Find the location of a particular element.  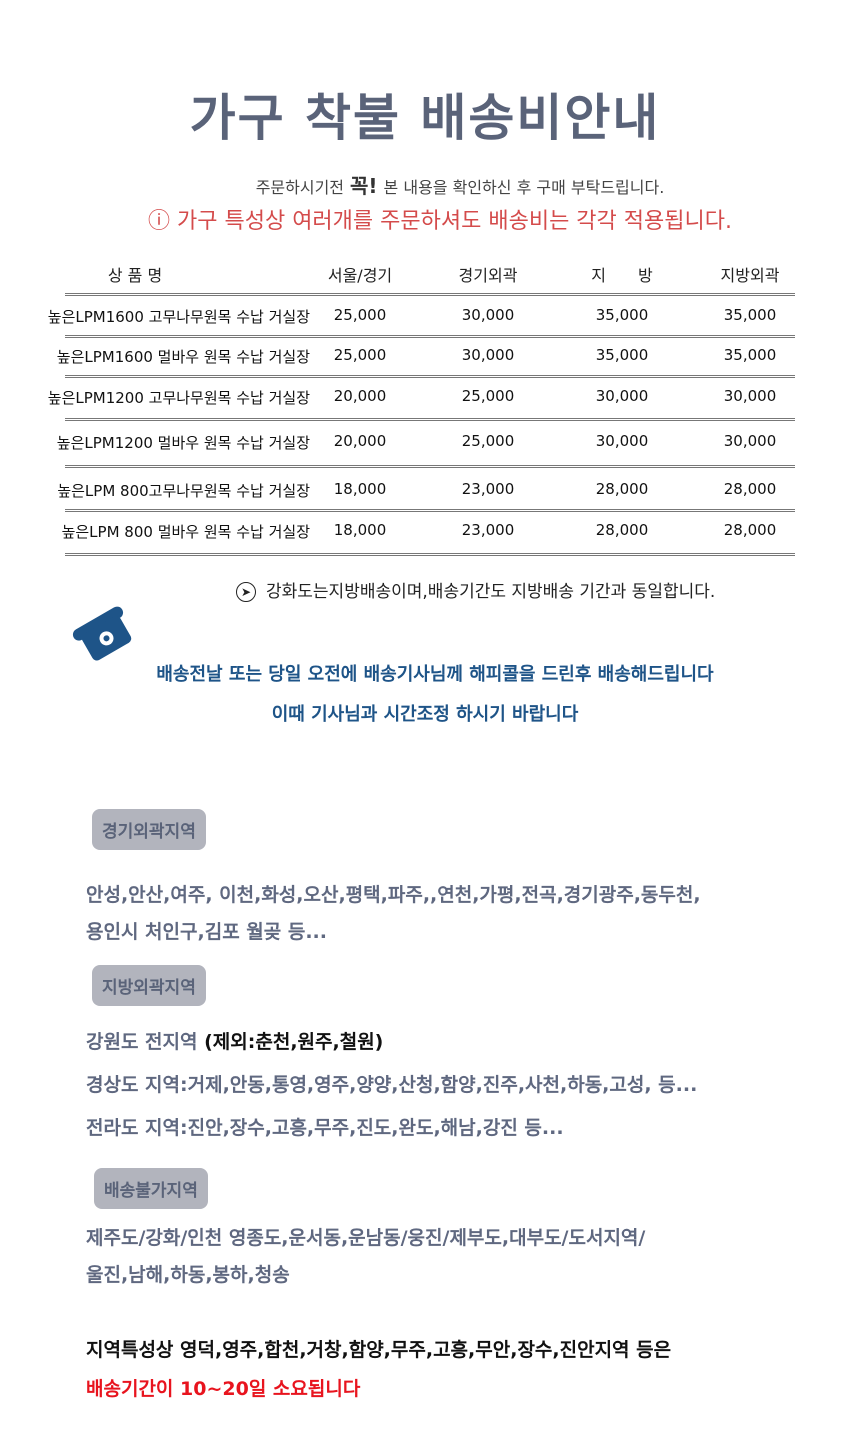

unavailable-line-2: 울진,남해,하동,봉하,청송 is located at coordinates (188, 1275).